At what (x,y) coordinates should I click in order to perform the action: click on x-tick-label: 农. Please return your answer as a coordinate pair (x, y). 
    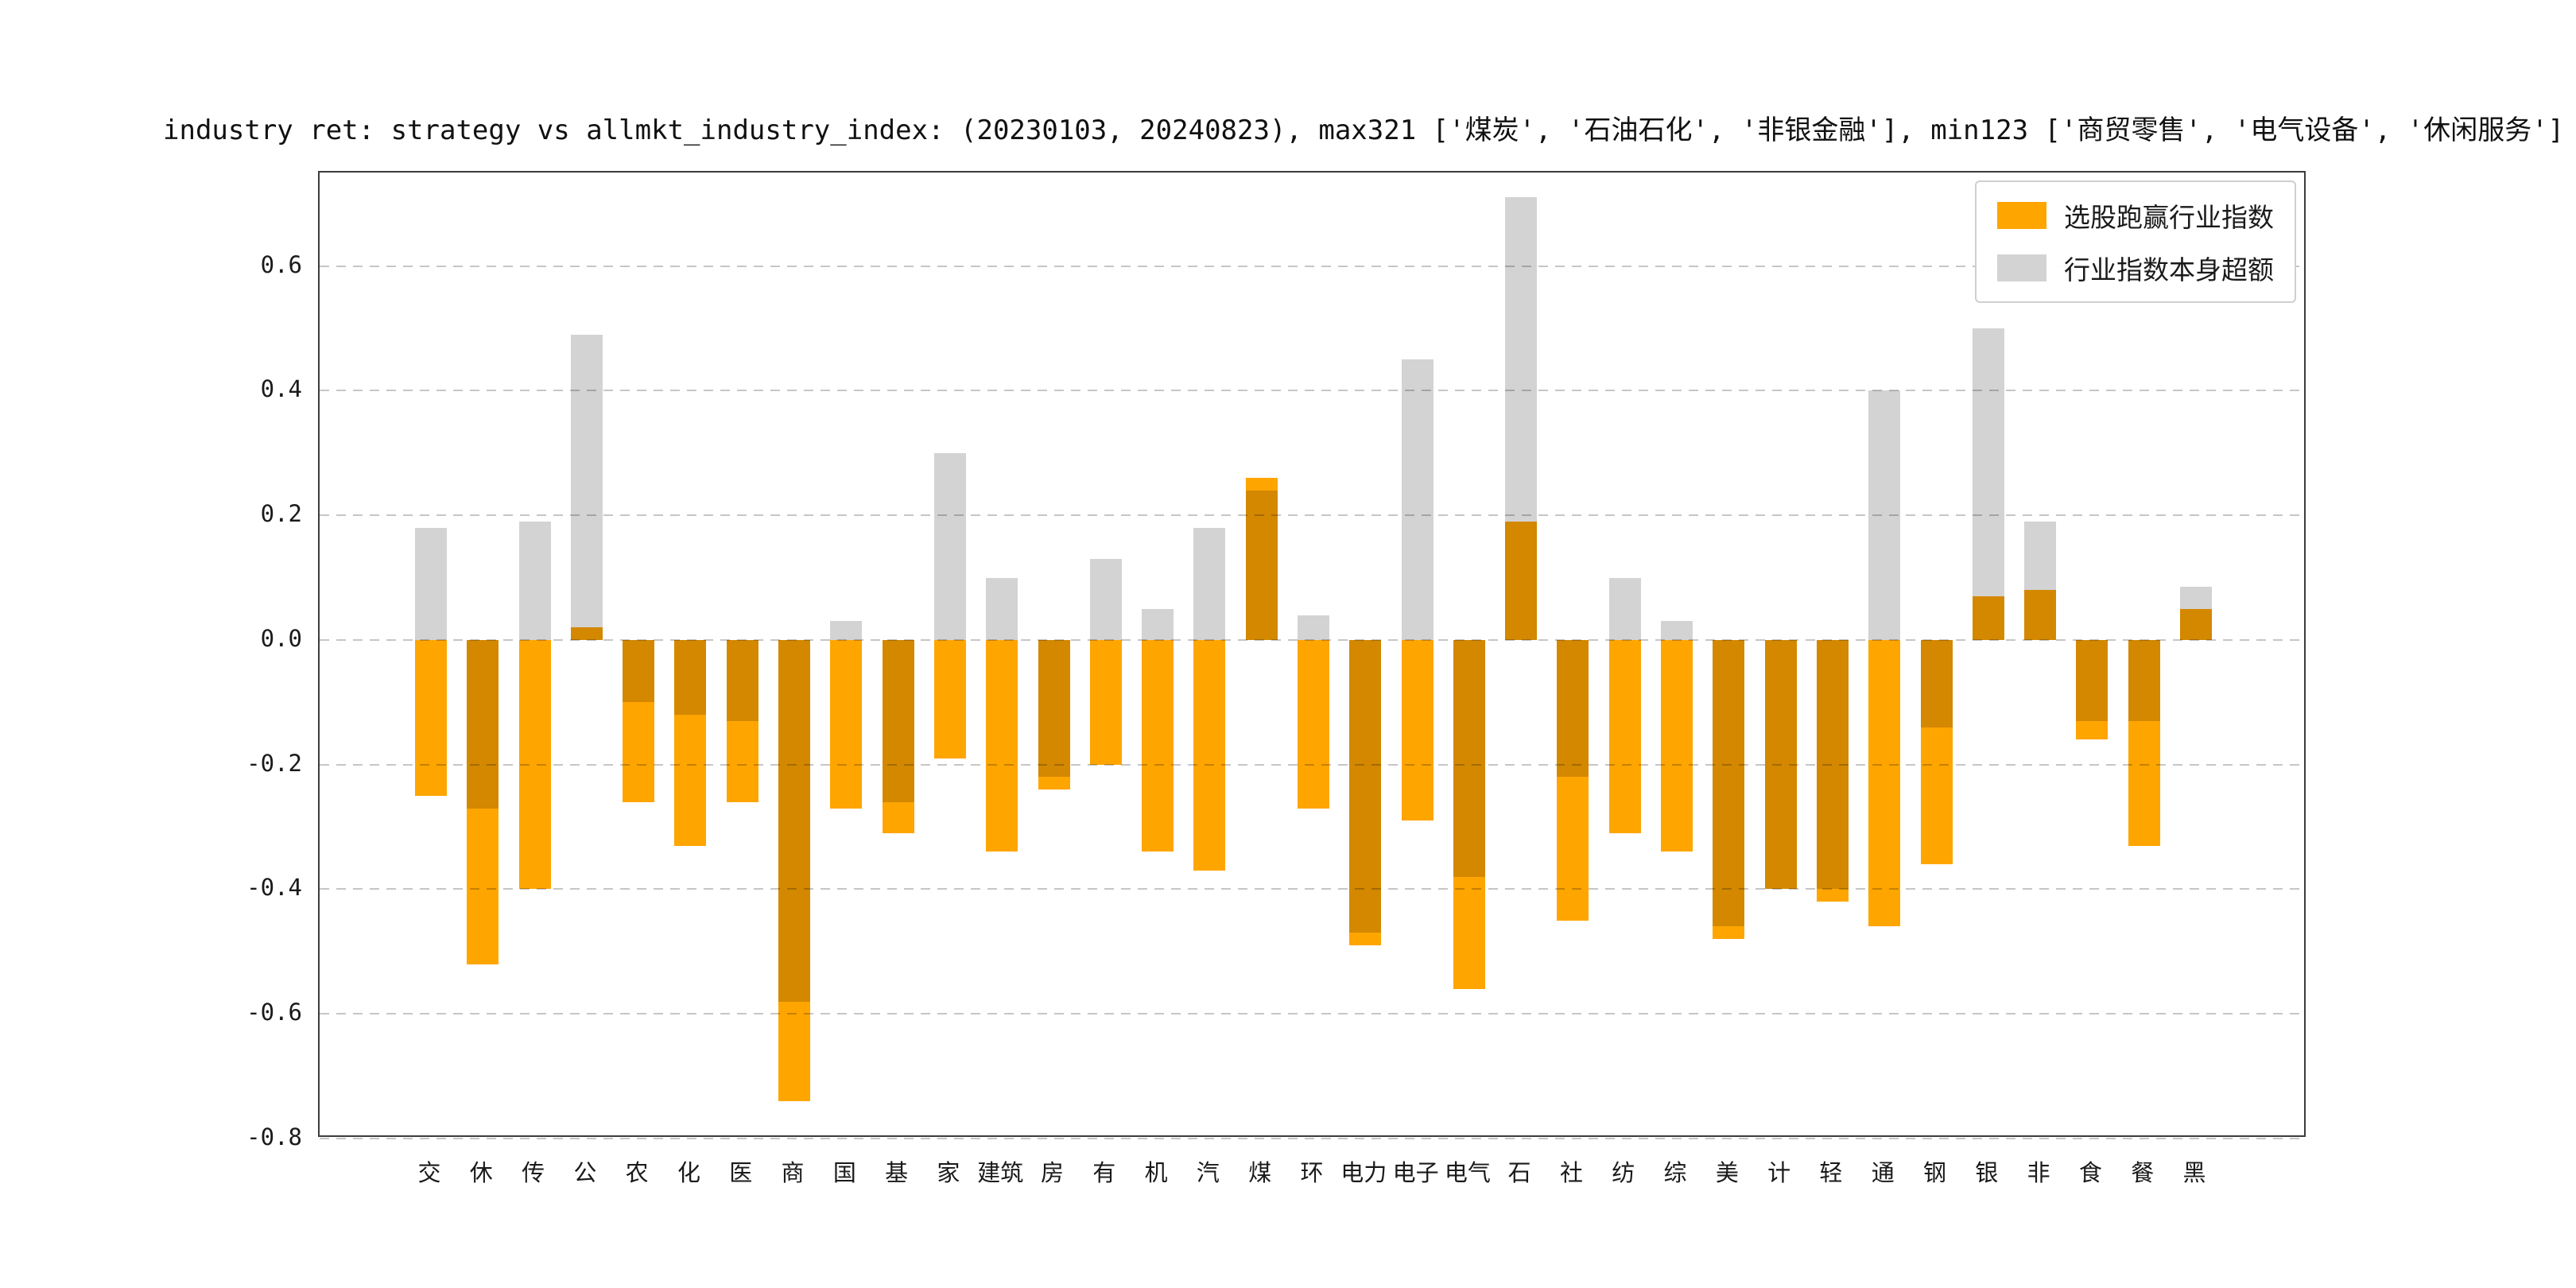
    Looking at the image, I should click on (637, 1172).